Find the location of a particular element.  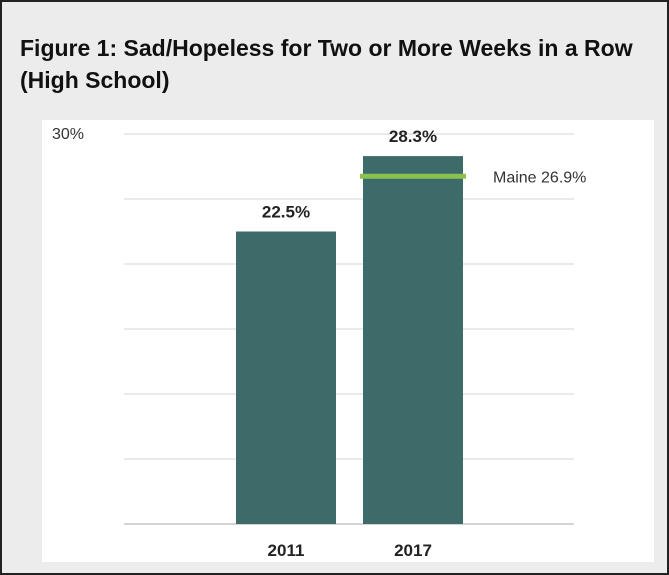

data-label-2017: 28.3% is located at coordinates (413, 136).